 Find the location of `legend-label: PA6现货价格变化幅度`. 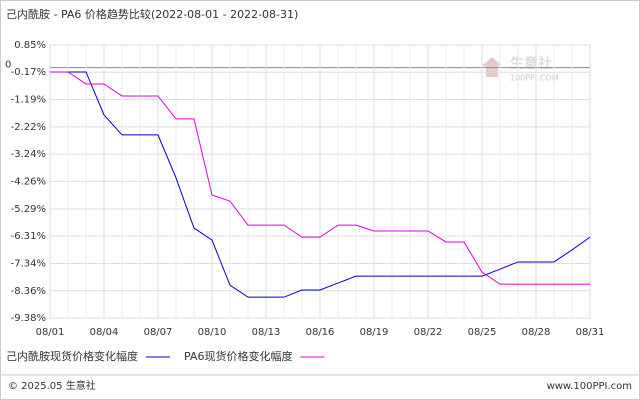

legend-label: PA6现货价格变化幅度 is located at coordinates (238, 356).